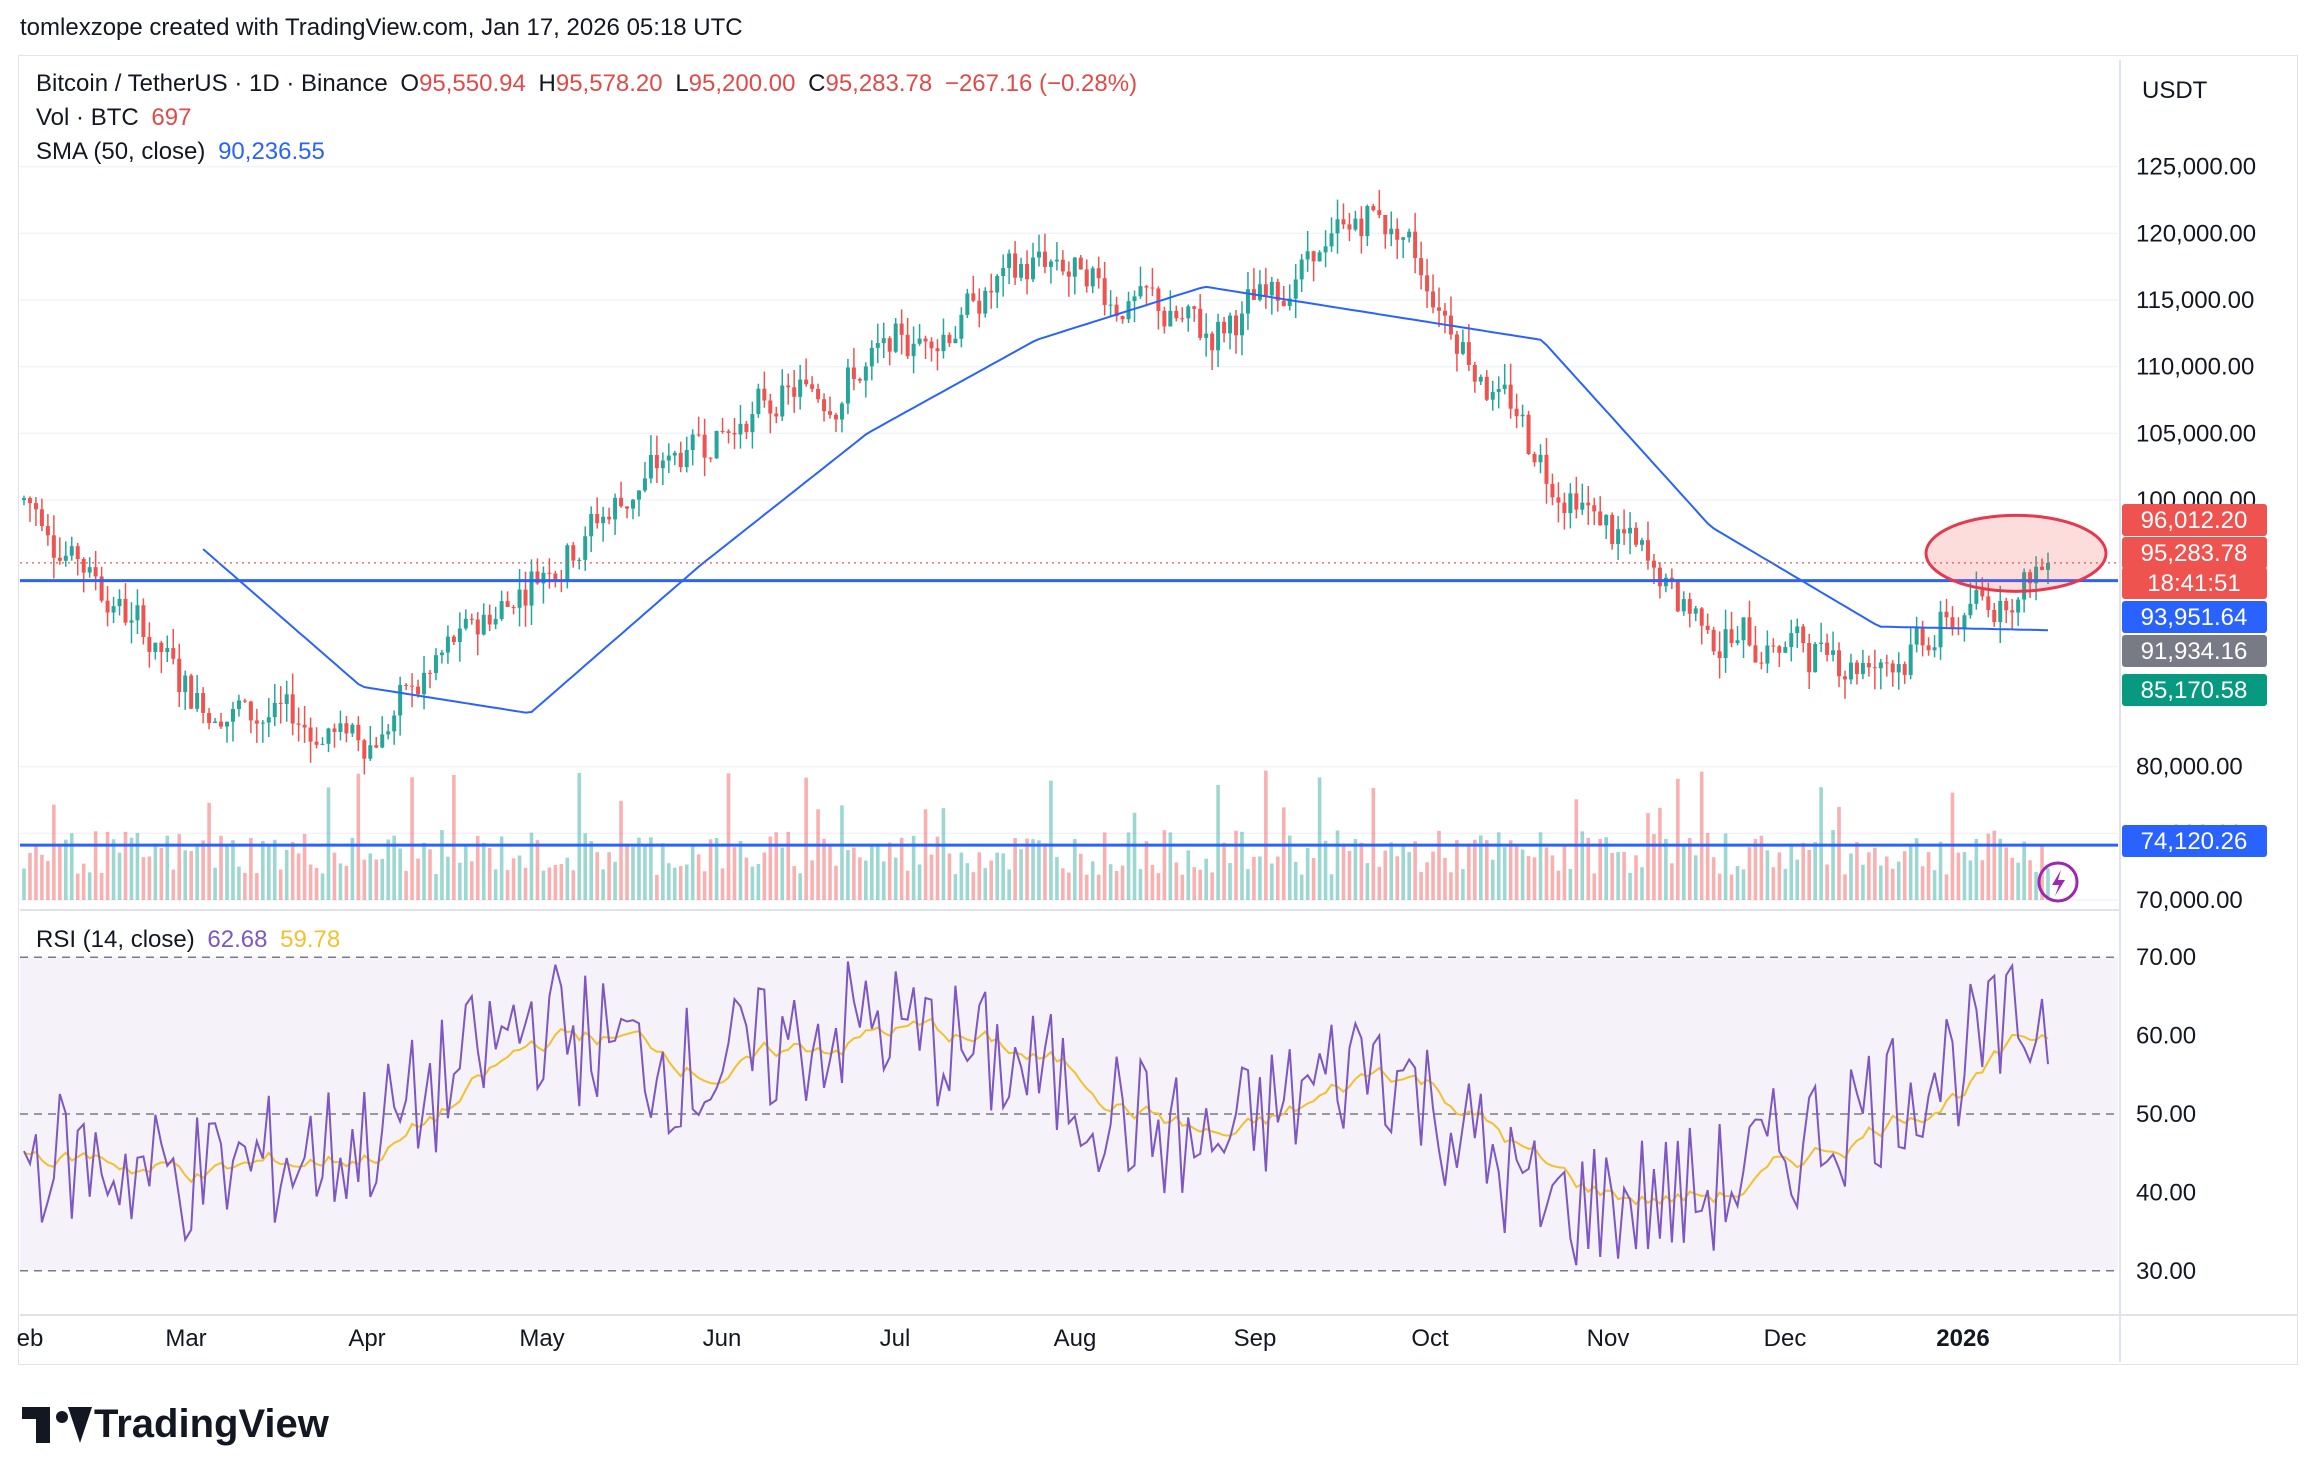 This screenshot has height=1484, width=2308. I want to click on sma-value: 90,236.55, so click(271, 151).